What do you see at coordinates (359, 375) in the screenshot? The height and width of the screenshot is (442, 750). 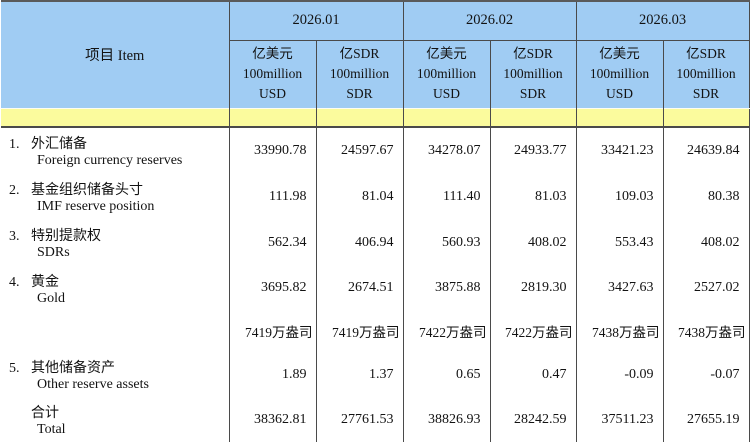 I see `value-cell: 1.37` at bounding box center [359, 375].